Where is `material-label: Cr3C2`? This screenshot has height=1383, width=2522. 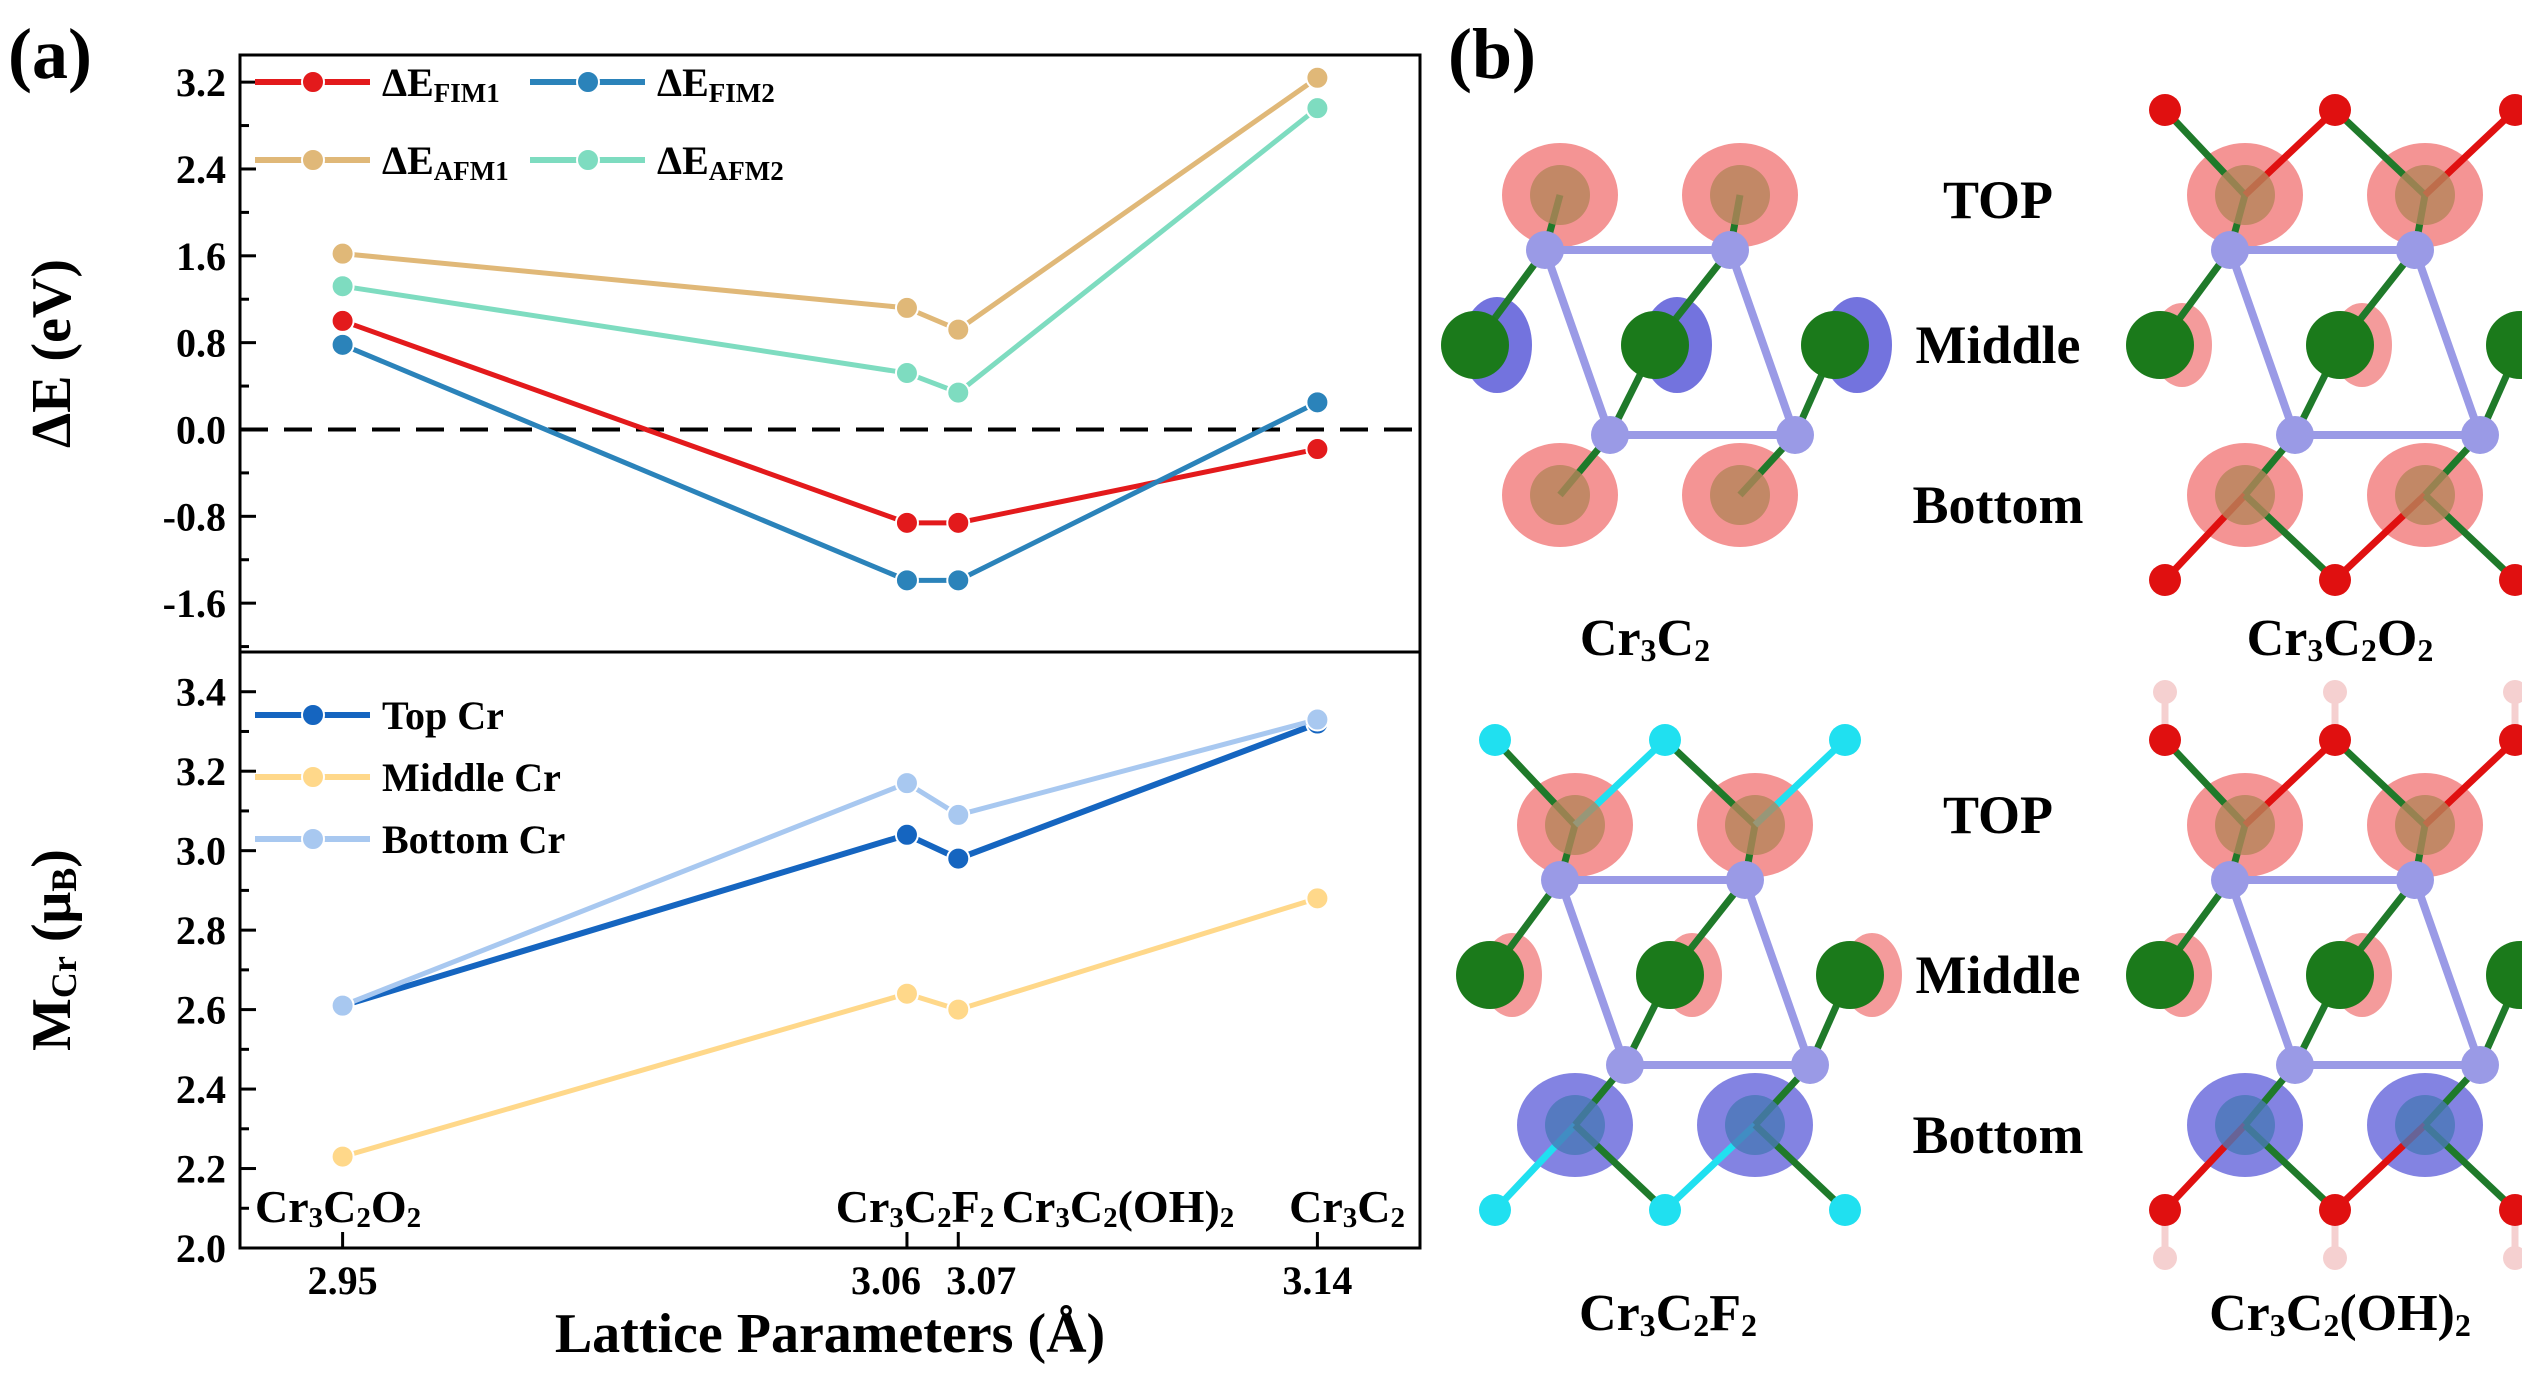 material-label: Cr3C2 is located at coordinates (1347, 1207).